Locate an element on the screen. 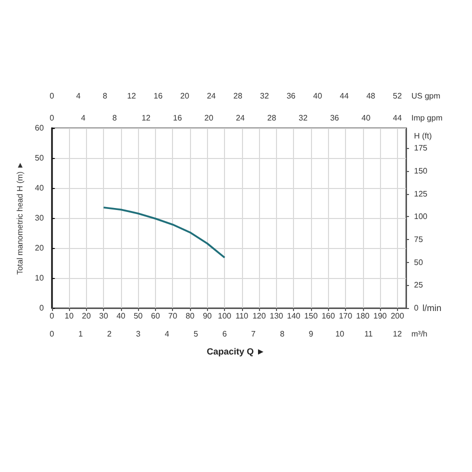 Image resolution: width=472 pixels, height=472 pixels. y-tick-label: 60 is located at coordinates (39, 128).